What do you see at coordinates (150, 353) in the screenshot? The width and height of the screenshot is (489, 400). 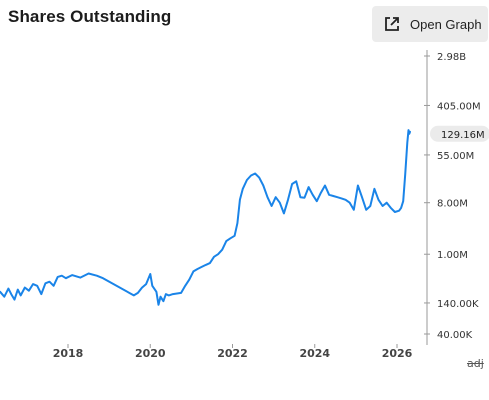 I see `x-tick-label: 2020` at bounding box center [150, 353].